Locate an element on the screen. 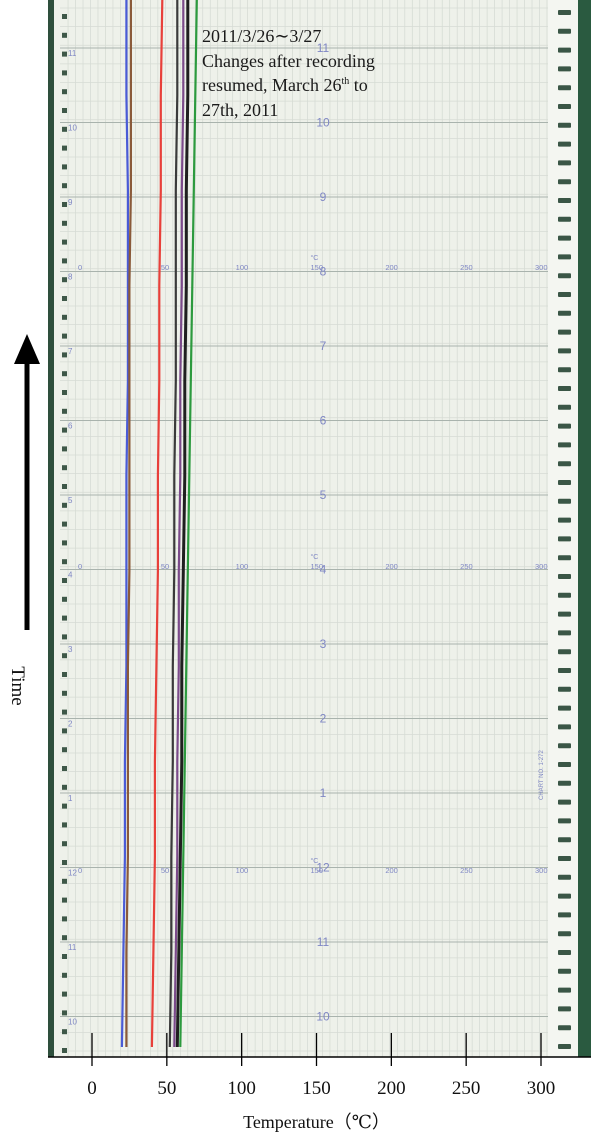  side-hour-label: 6 is located at coordinates (70, 426).